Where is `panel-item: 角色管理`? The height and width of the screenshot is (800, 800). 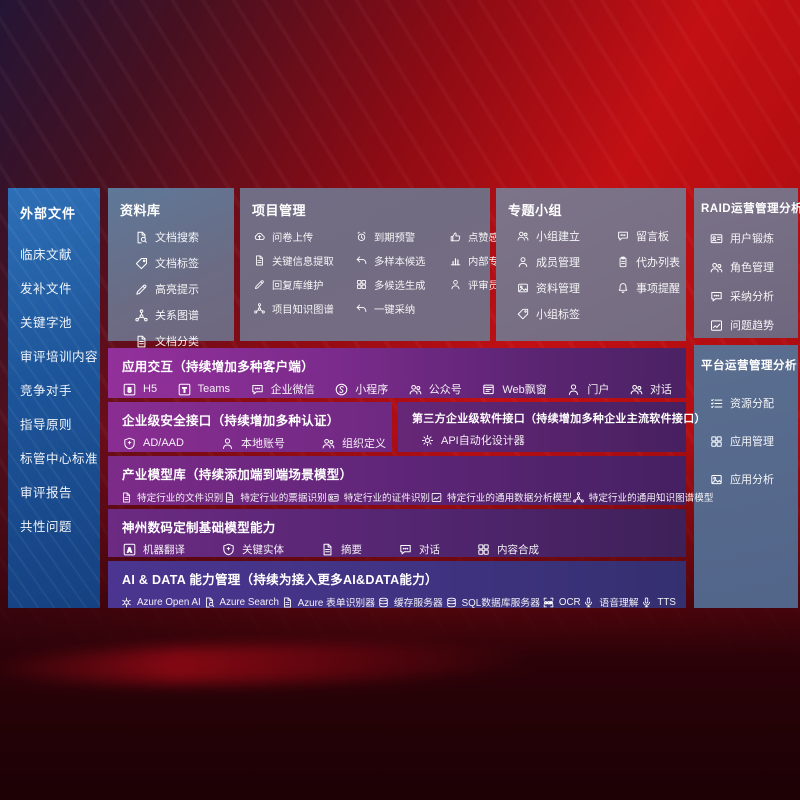
panel-item: 角色管理 is located at coordinates (753, 267).